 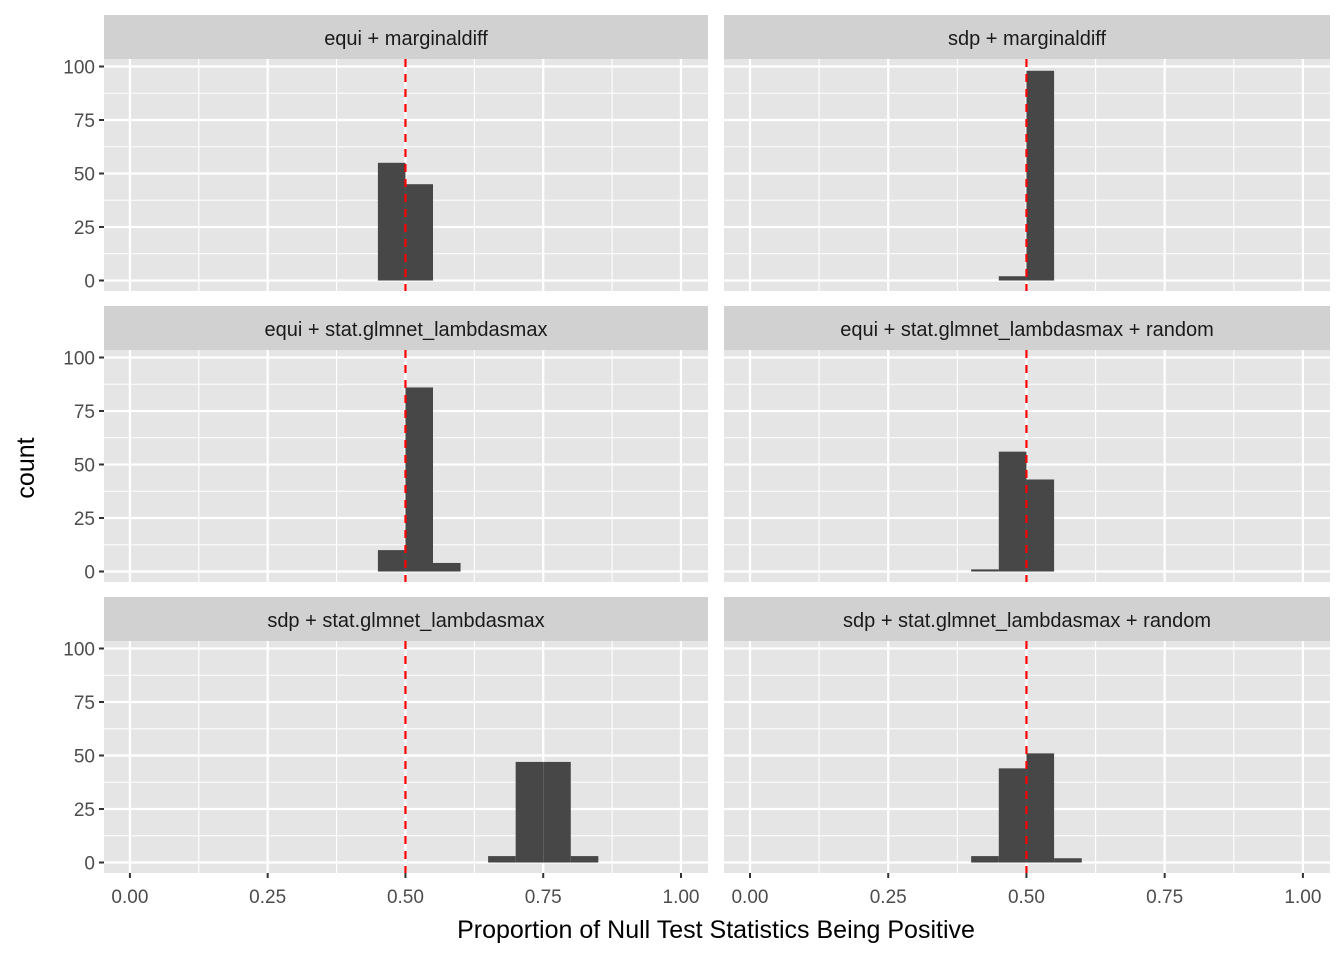 What do you see at coordinates (26, 467) in the screenshot?
I see `y-axis-title: count` at bounding box center [26, 467].